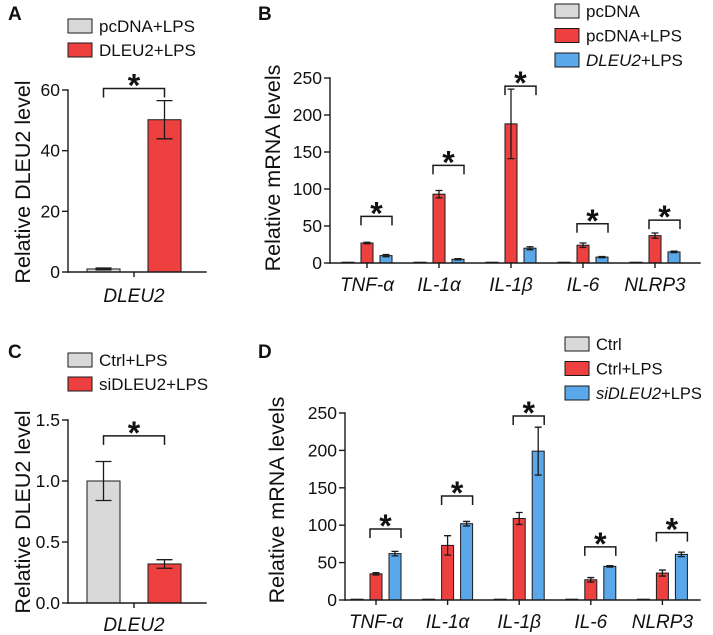 This screenshot has width=713, height=635. What do you see at coordinates (590, 622) in the screenshot?
I see `panel-d-category-label: IL-6` at bounding box center [590, 622].